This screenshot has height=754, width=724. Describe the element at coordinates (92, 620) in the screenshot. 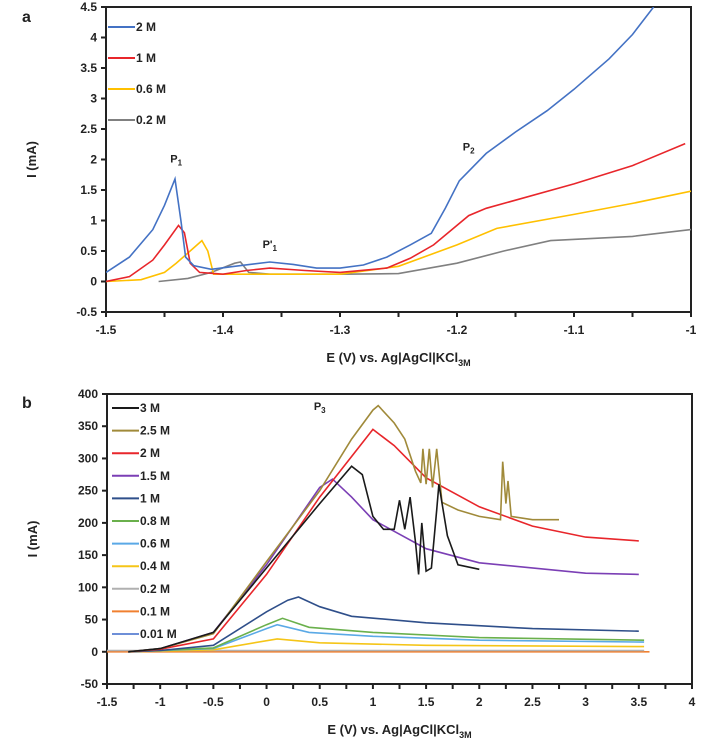

I see `y-tick-label: 50` at that location.